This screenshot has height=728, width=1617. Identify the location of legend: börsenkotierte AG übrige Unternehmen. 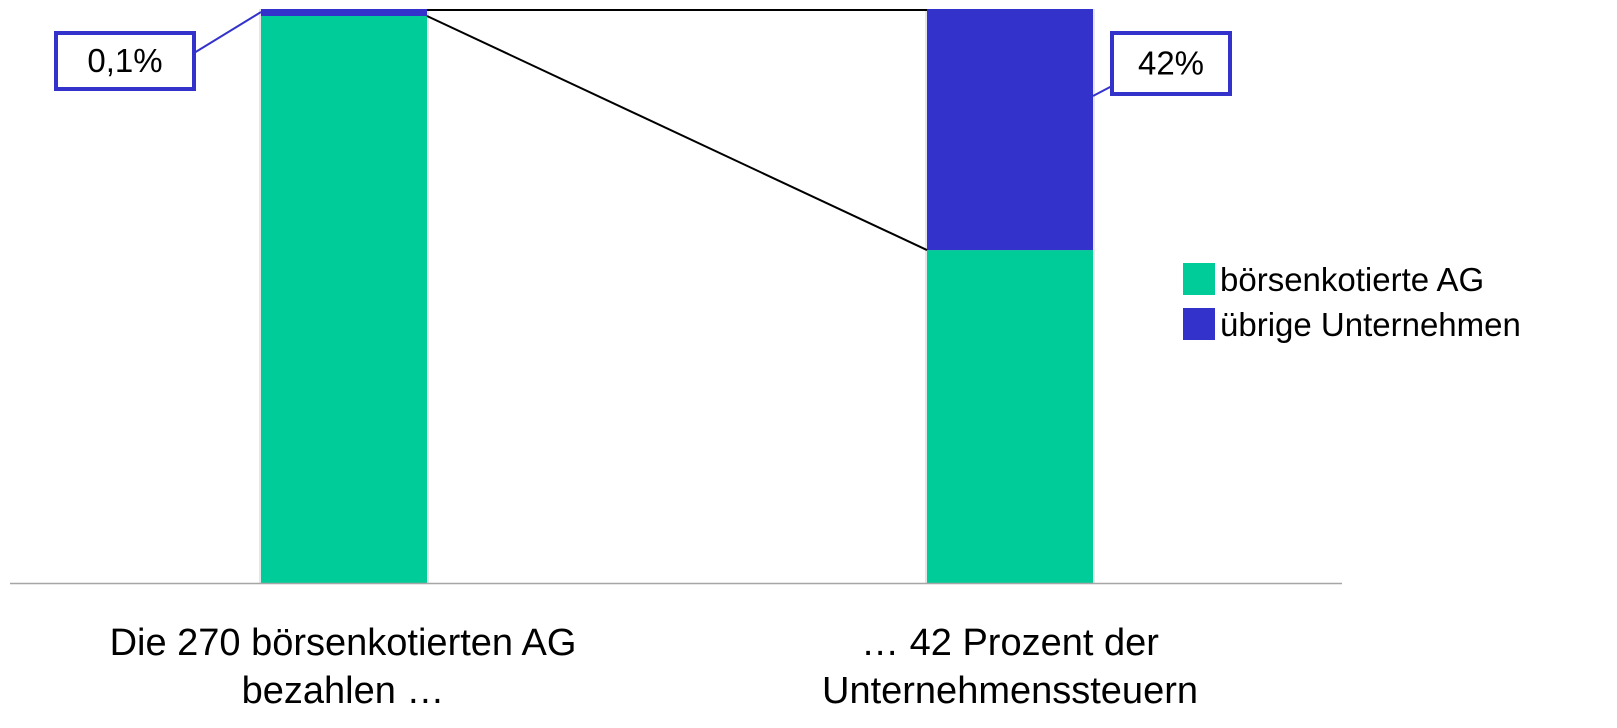
(1352, 302).